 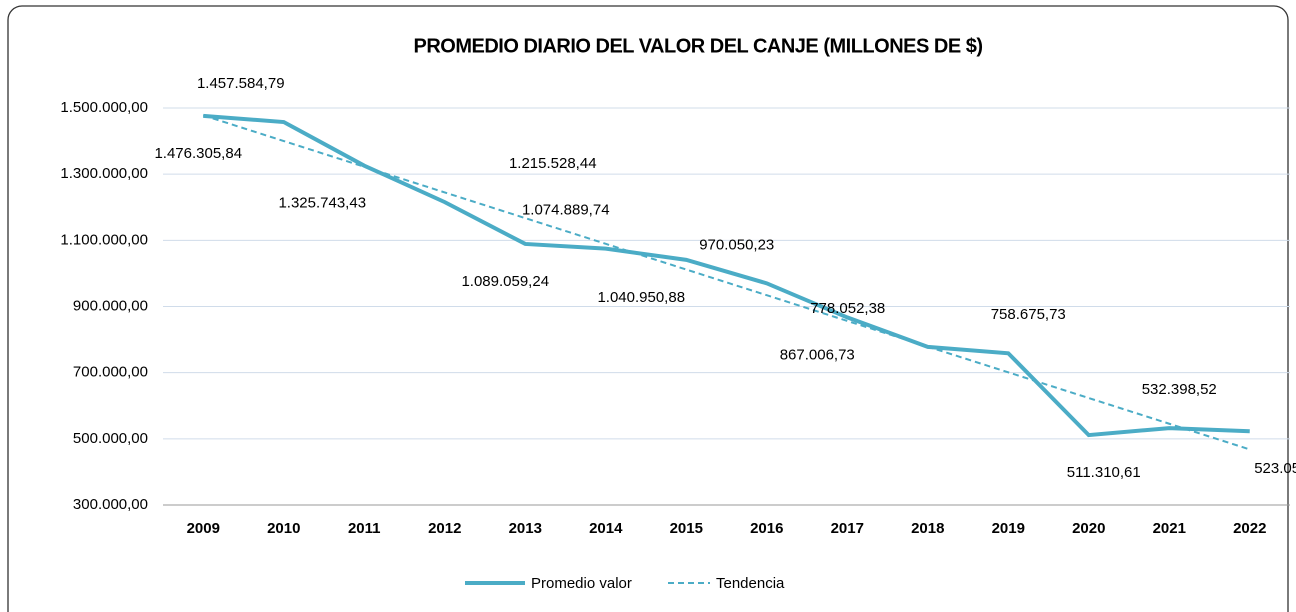 What do you see at coordinates (1008, 528) in the screenshot?
I see `x-tick-label: 2019` at bounding box center [1008, 528].